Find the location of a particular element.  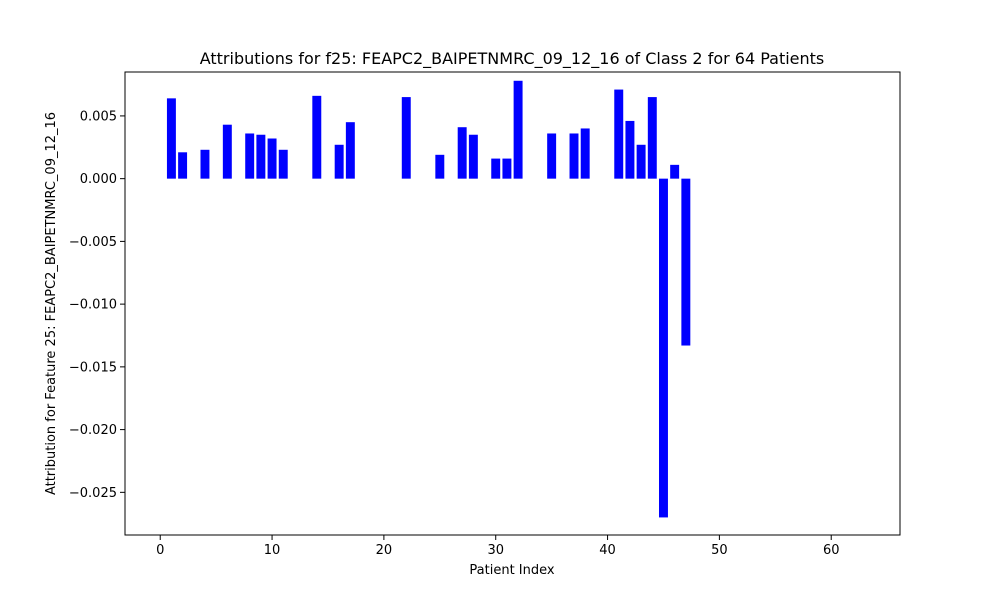

y-axis: −0.025 −0.020 −0.015 −0.010 −0.005 0.000 0.005 is located at coordinates (97, 305).